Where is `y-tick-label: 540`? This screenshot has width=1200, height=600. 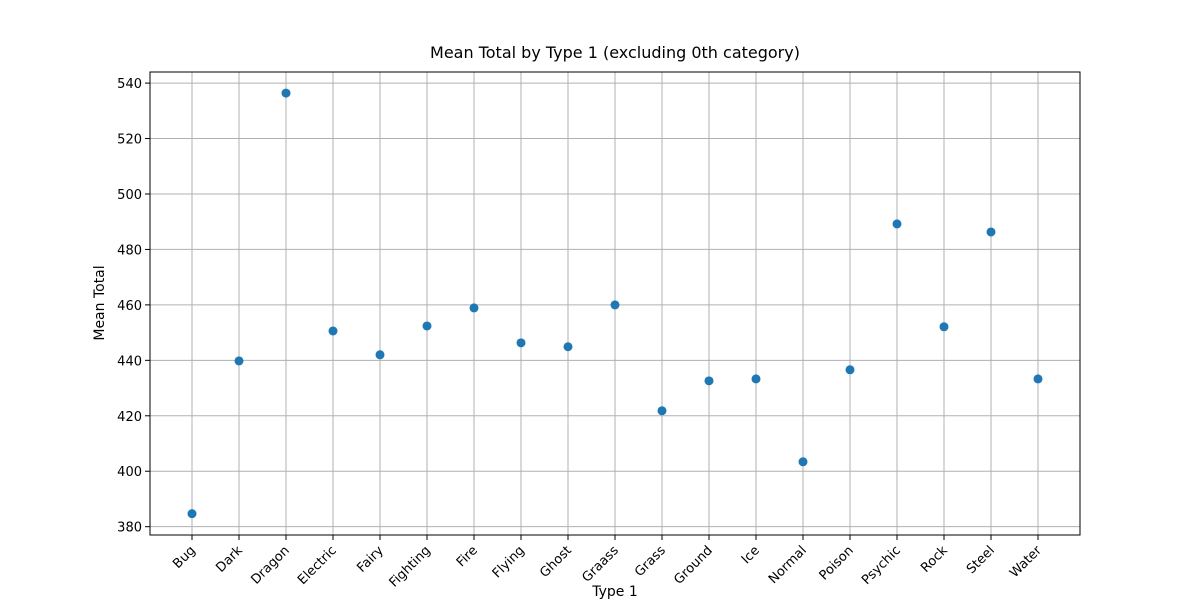
y-tick-label: 540 is located at coordinates (129, 84).